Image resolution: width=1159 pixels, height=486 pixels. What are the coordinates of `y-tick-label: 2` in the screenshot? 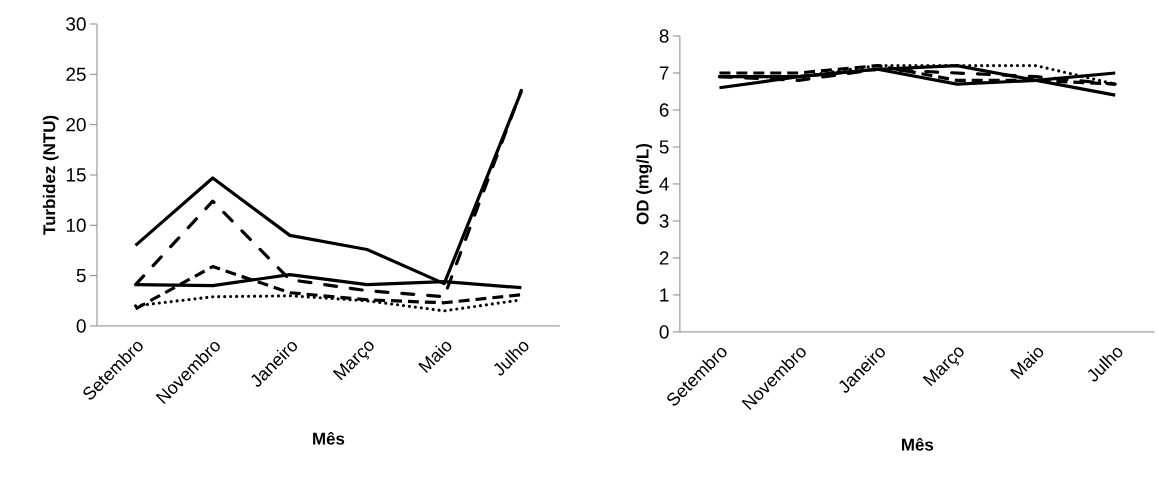 It's located at (664, 258).